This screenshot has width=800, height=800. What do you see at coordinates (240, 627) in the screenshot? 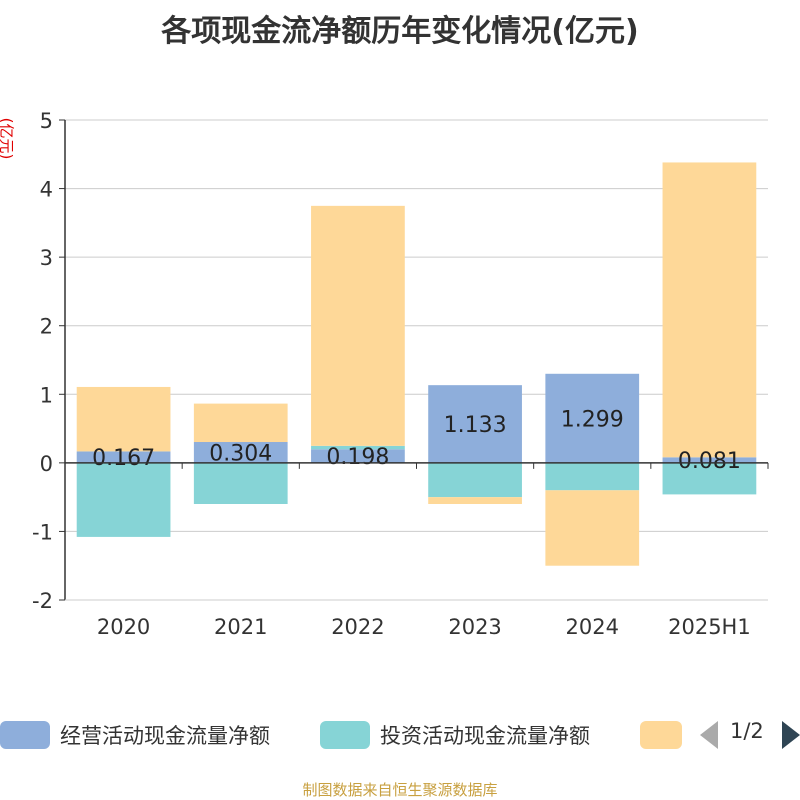
I see `x-tick-label-2021: 2021` at bounding box center [240, 627].